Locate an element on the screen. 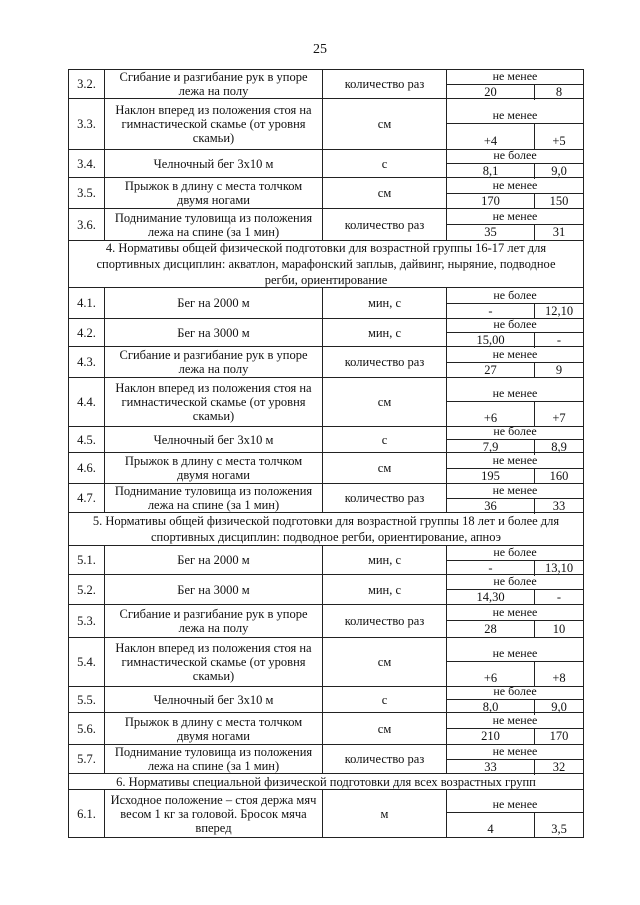 Image resolution: width=640 pixels, height=905 pixels. value-pair: 8,0 9,0 is located at coordinates (515, 707).